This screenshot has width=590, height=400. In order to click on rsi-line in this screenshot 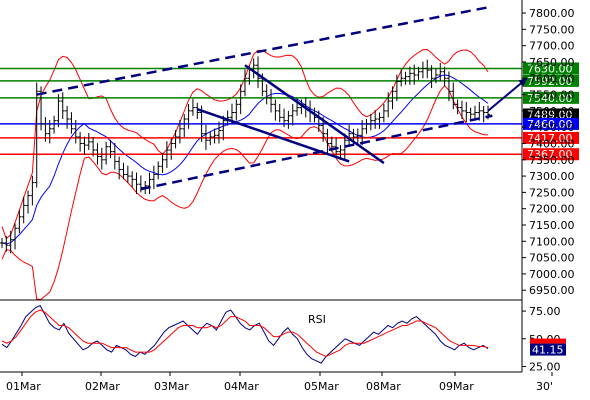, I will do `click(245, 334)`.